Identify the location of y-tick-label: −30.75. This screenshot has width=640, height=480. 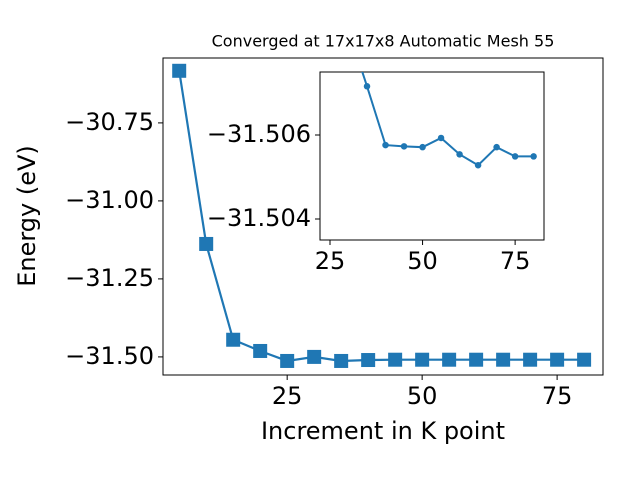
(109, 122).